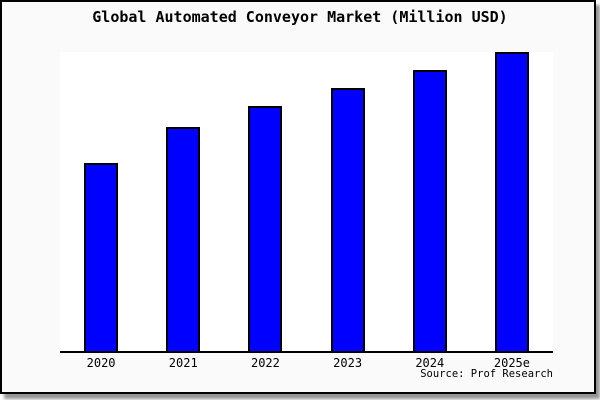  I want to click on source-credit: Source: Prof Research, so click(486, 374).